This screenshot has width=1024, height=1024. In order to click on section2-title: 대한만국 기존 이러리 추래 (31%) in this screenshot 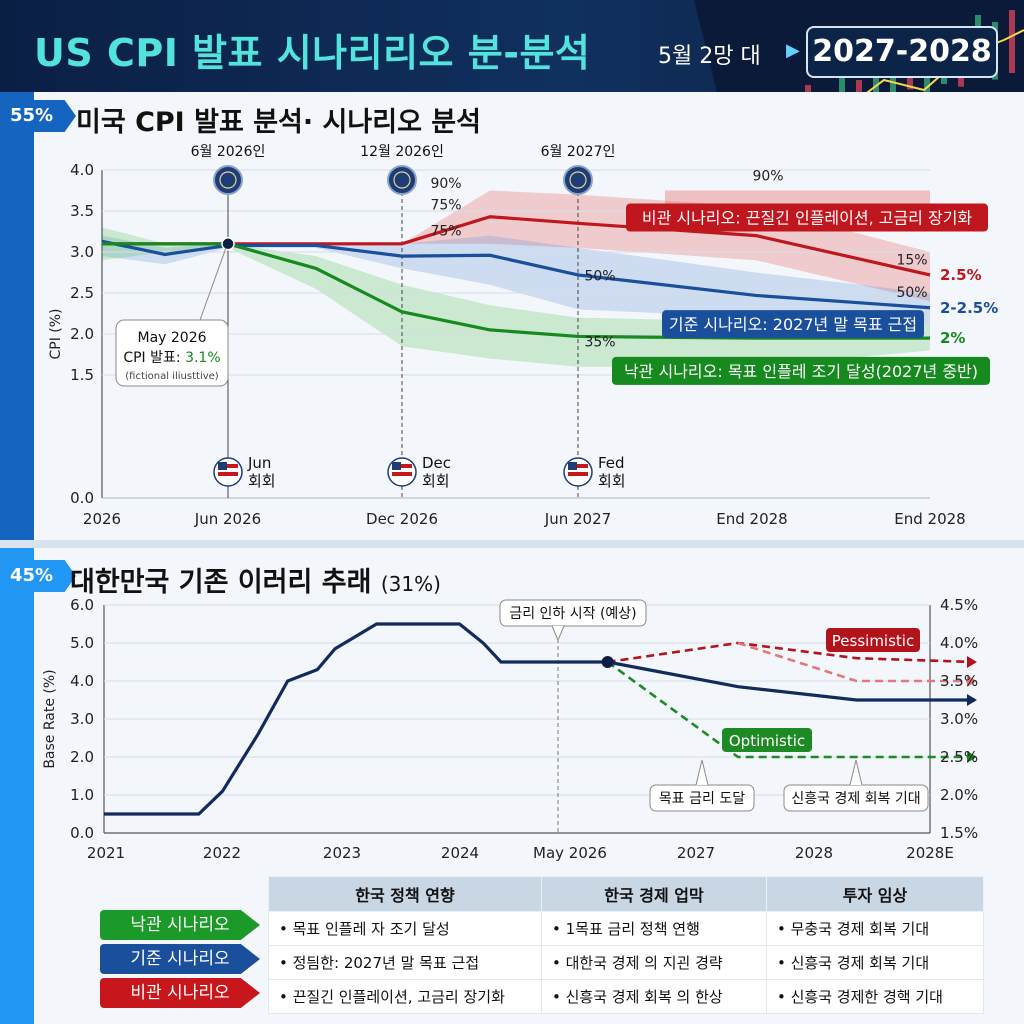, I will do `click(255, 579)`.